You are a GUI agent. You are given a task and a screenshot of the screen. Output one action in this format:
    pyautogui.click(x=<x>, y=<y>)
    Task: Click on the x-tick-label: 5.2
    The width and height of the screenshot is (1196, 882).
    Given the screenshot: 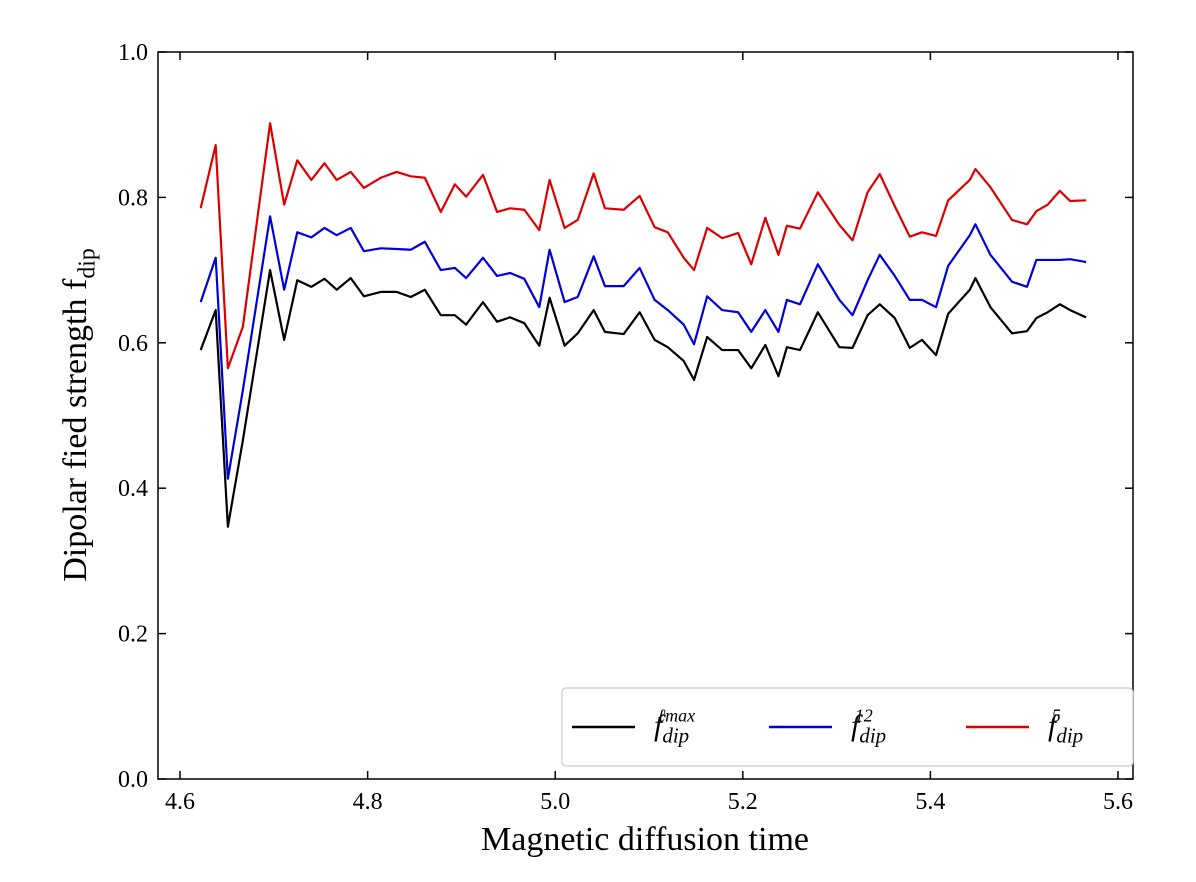 What is the action you would take?
    pyautogui.click(x=743, y=802)
    